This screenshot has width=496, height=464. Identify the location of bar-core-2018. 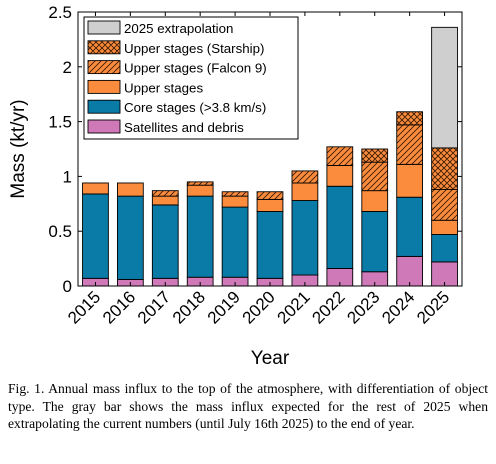
(200, 236).